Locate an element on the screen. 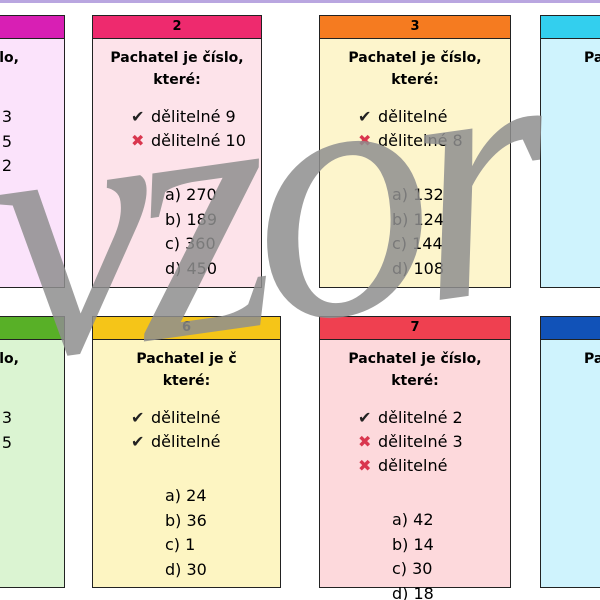  option: d) 18 is located at coordinates (413, 591).